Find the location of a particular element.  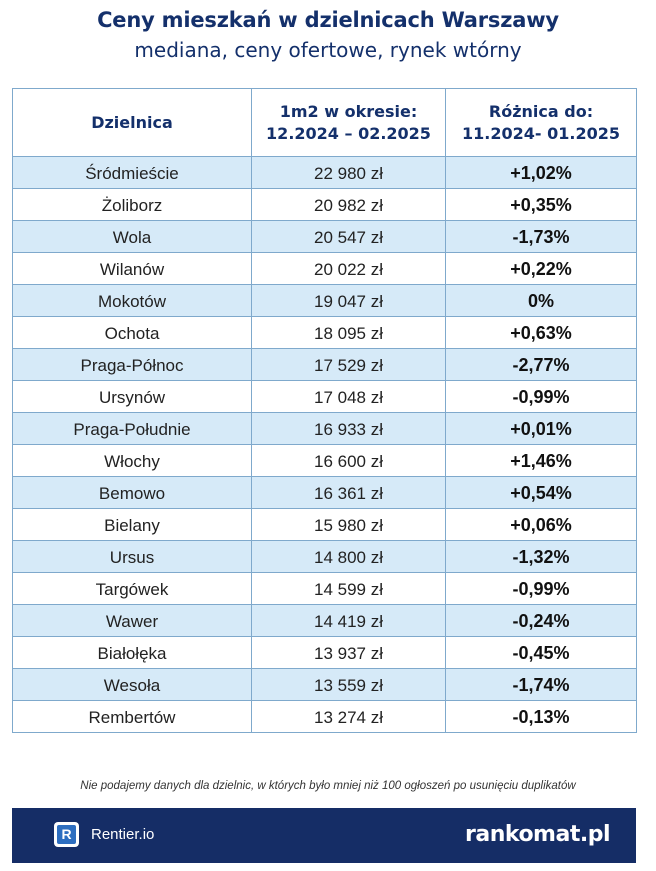

header-change-label: Różnica do: 11.2024- 01.2025 is located at coordinates (541, 122).